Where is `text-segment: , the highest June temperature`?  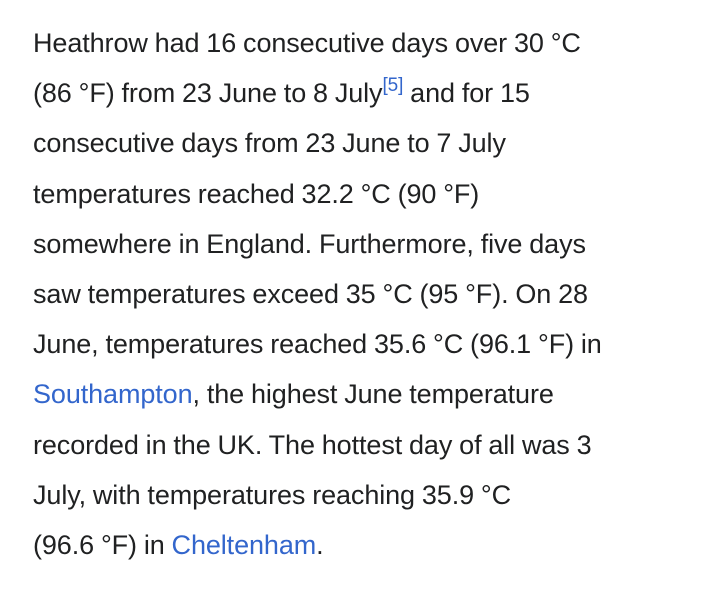 text-segment: , the highest June temperature is located at coordinates (373, 394).